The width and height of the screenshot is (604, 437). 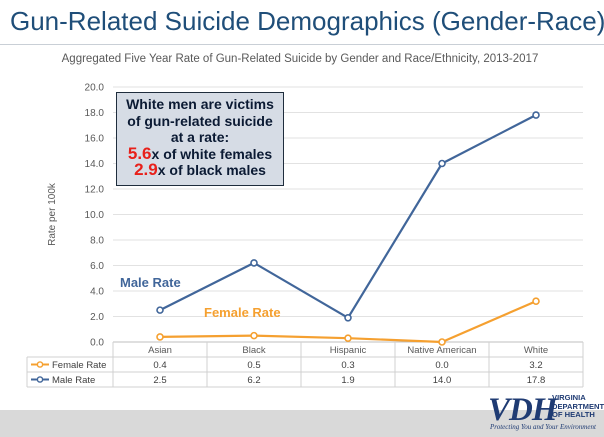 What do you see at coordinates (139, 153) in the screenshot?
I see `ratio-1-value: 5.6` at bounding box center [139, 153].